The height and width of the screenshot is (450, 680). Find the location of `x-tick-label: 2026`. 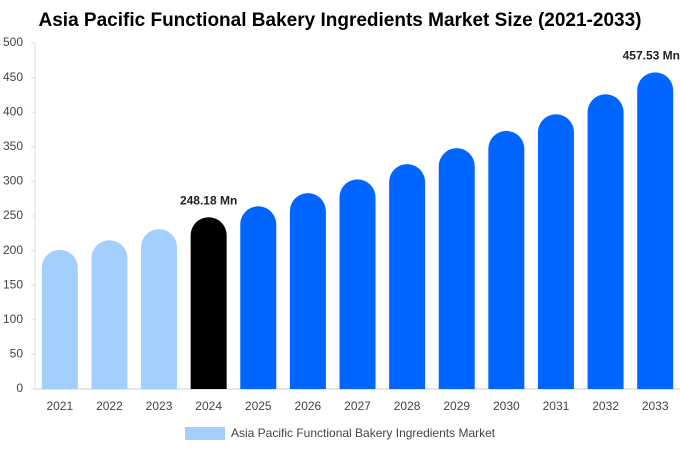

x-tick-label: 2026 is located at coordinates (308, 406).